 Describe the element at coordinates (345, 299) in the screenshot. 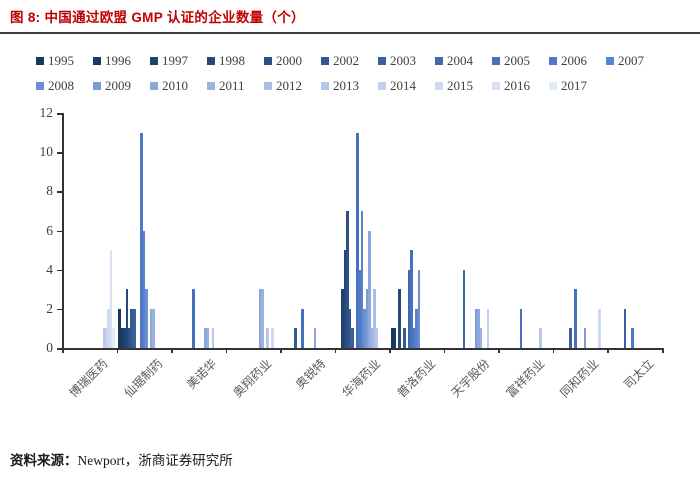

I see `bar-华海药业-1998` at that location.